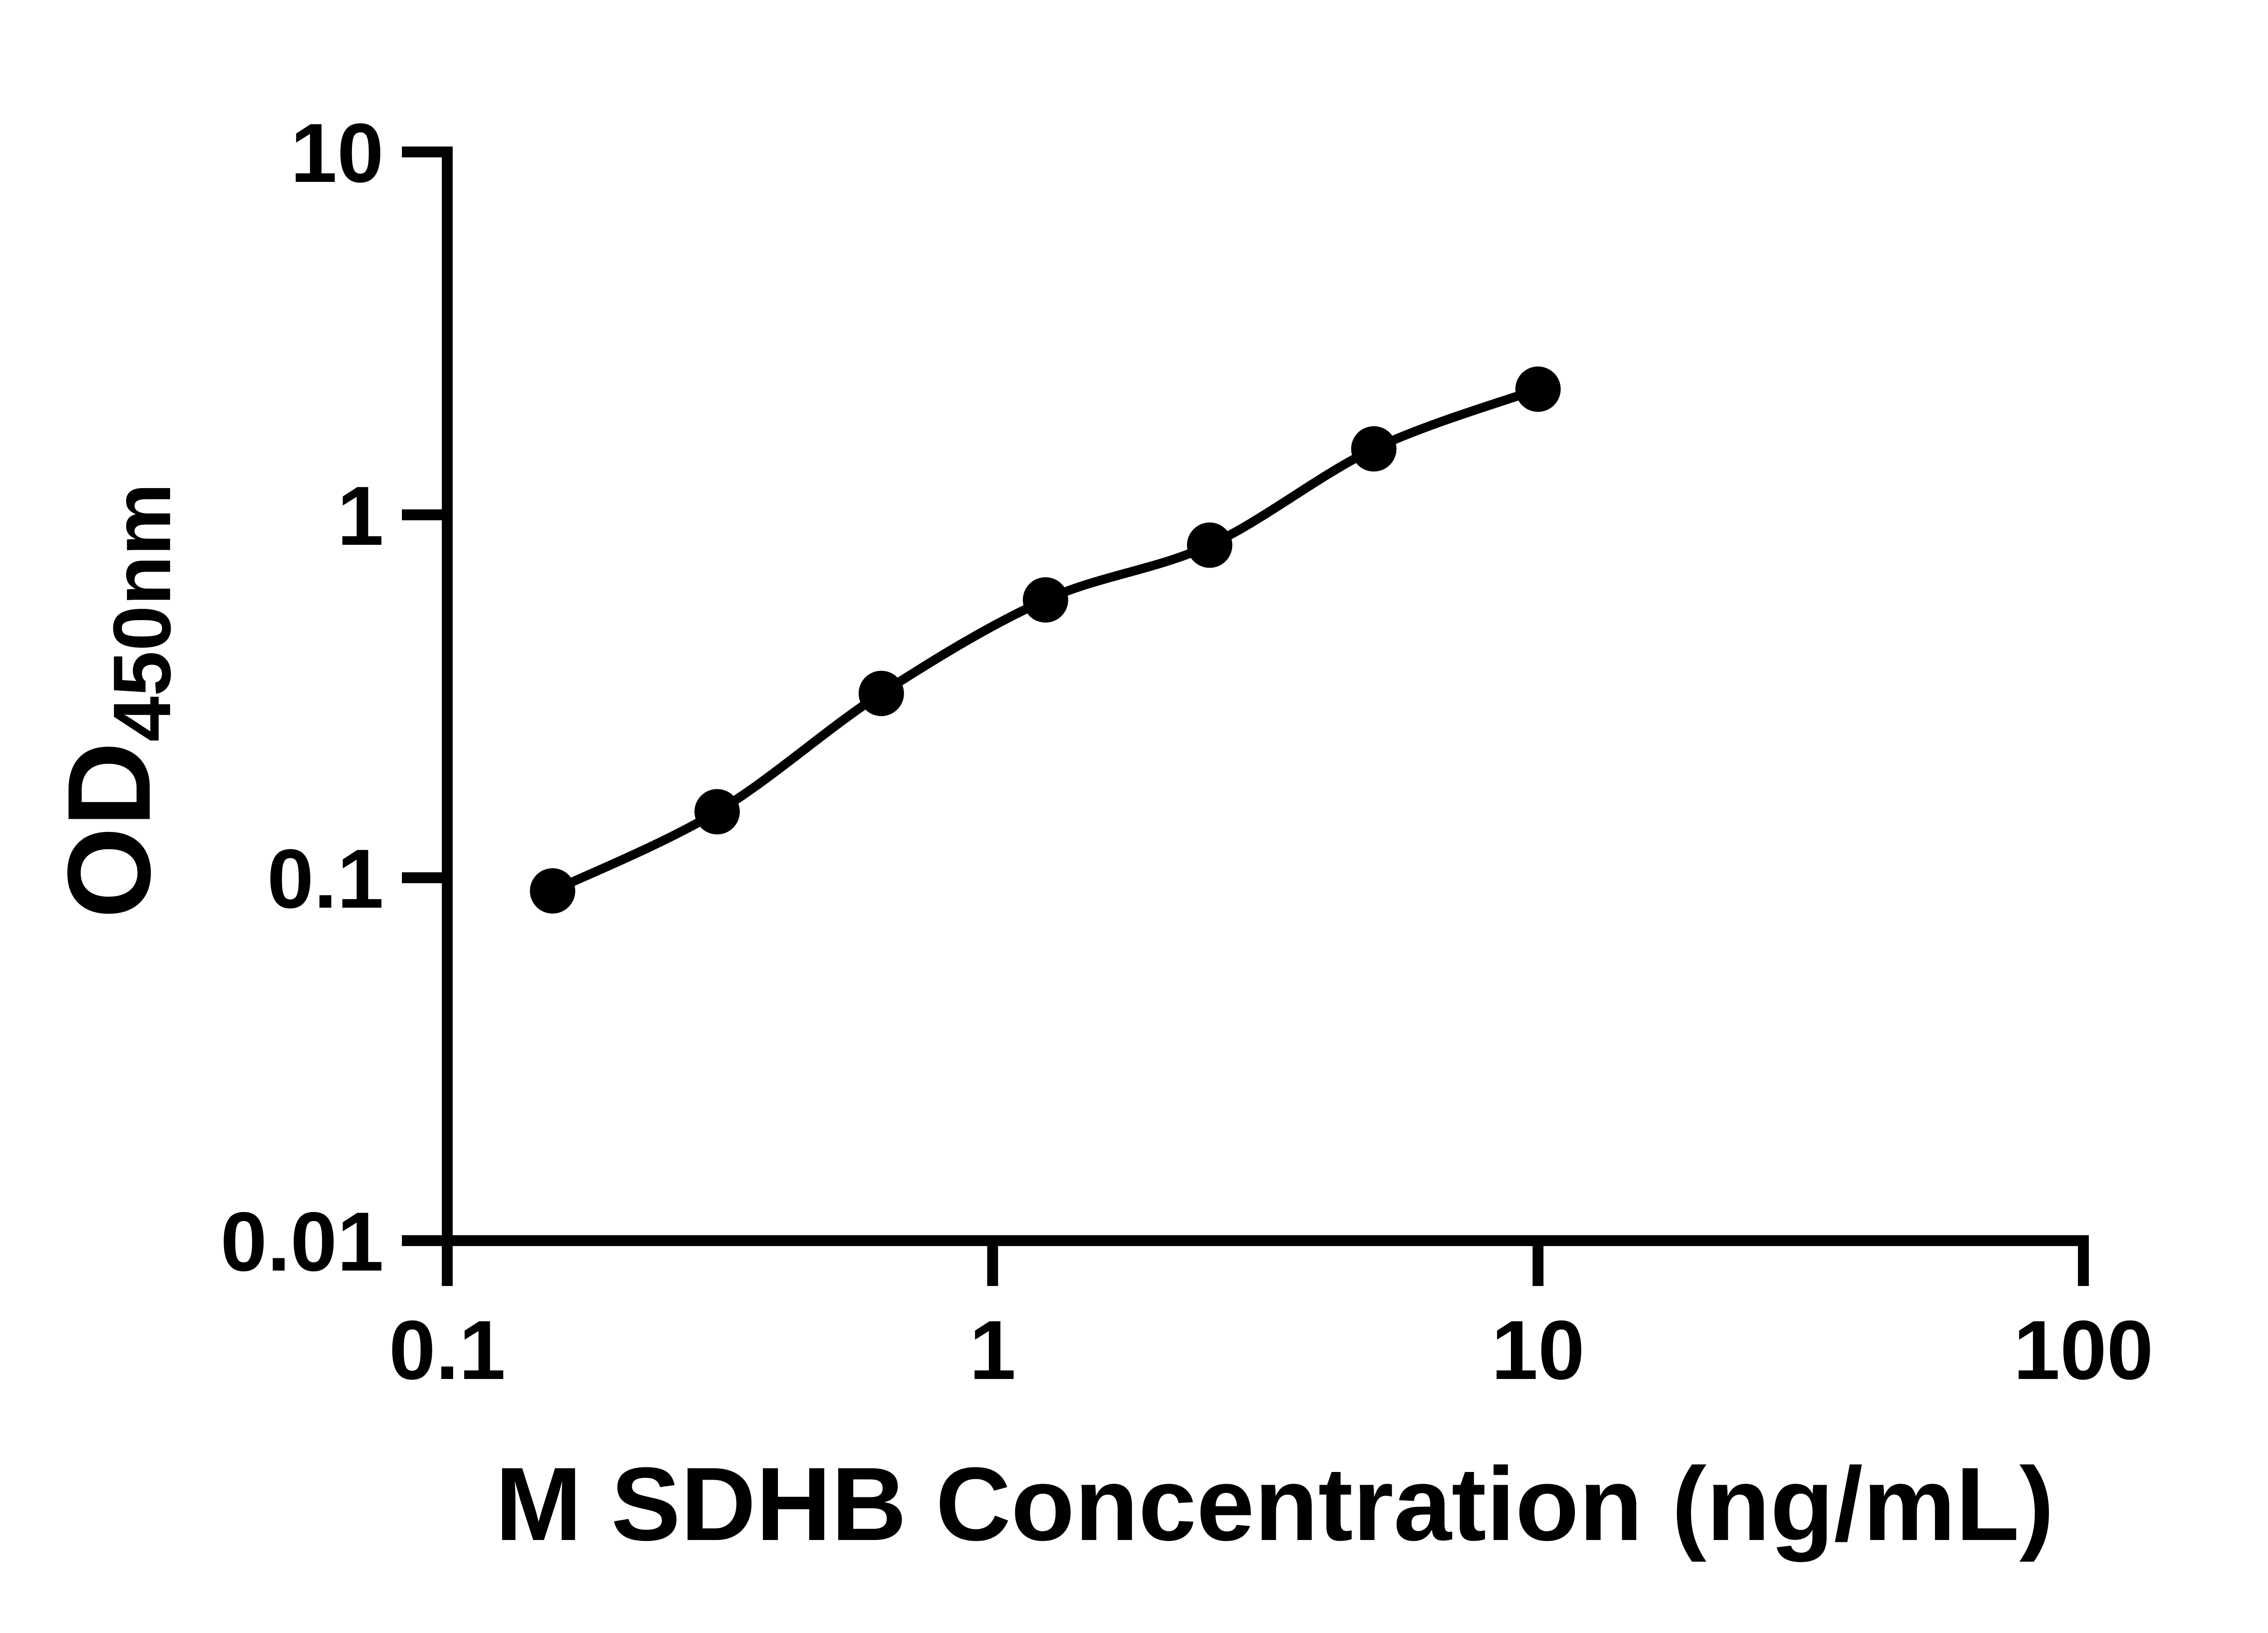 Image resolution: width=2268 pixels, height=1633 pixels. I want to click on y-tick-label-10: 10, so click(337, 153).